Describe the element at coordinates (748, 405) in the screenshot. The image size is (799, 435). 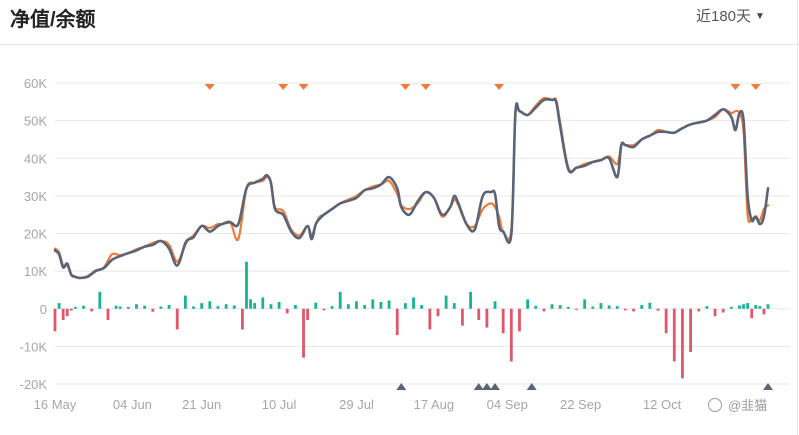
I see `watermark-text: @韭猫` at that location.